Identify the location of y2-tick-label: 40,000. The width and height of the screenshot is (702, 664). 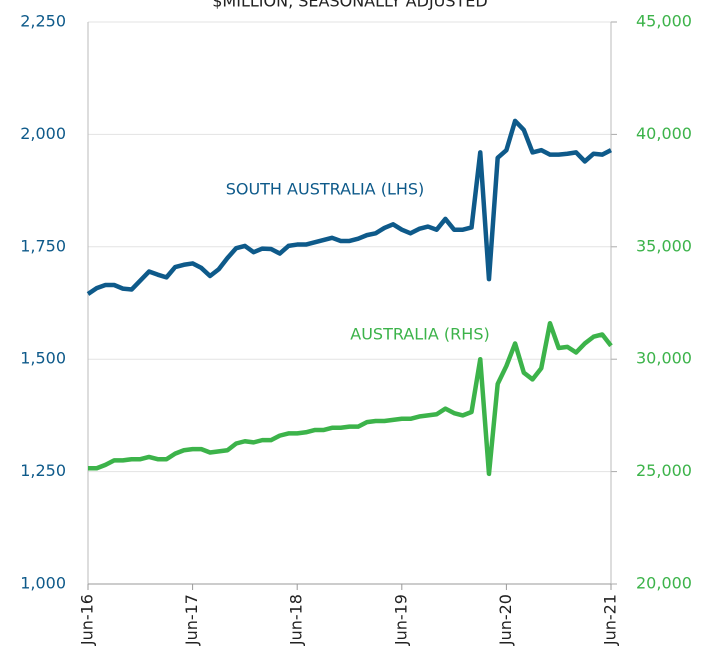
(664, 133).